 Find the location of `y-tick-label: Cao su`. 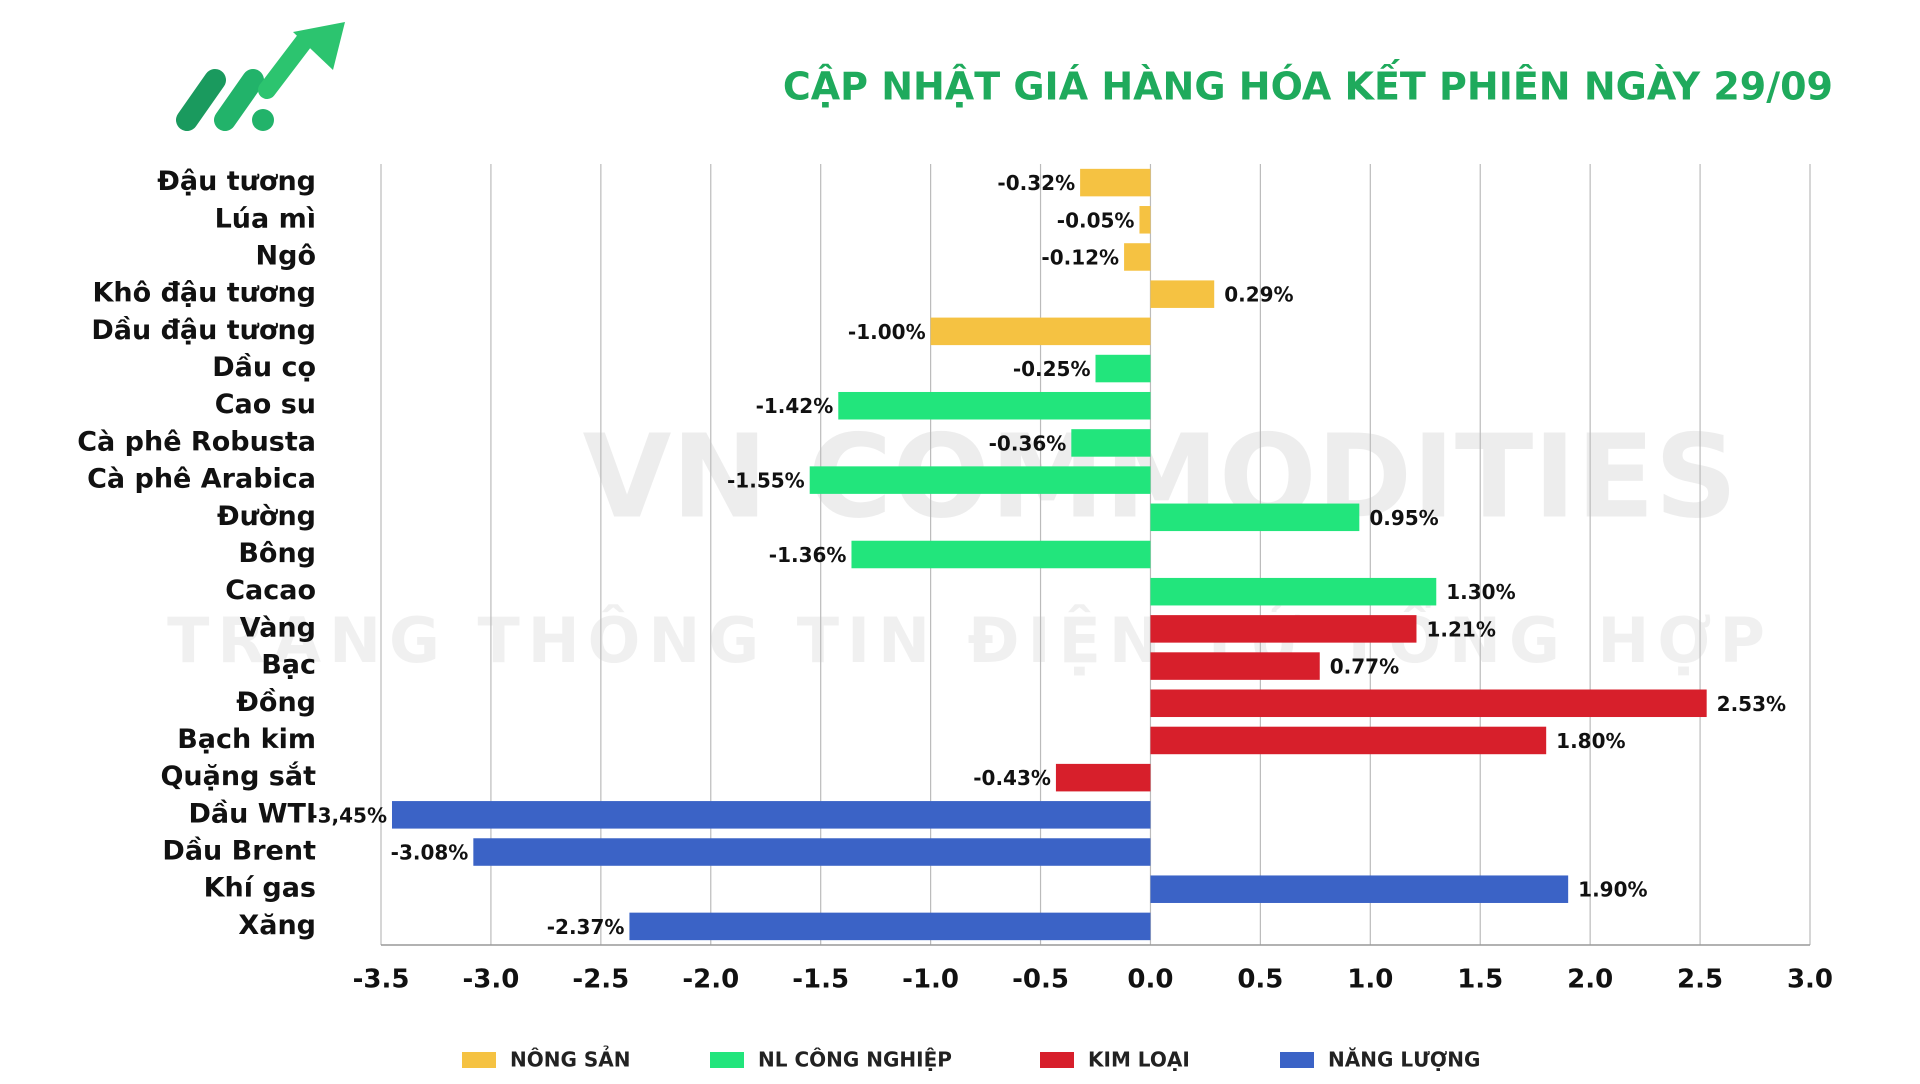

y-tick-label: Cao su is located at coordinates (265, 404).